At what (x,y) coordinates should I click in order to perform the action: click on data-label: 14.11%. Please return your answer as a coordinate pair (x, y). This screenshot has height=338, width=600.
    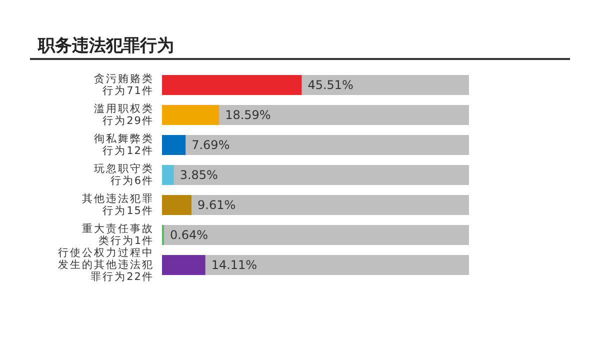
    Looking at the image, I should click on (234, 265).